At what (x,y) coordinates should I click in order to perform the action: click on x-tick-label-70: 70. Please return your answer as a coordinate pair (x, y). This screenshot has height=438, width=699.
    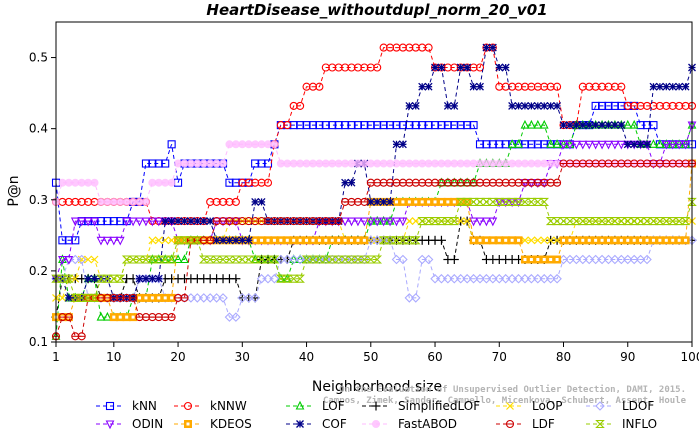
    Looking at the image, I should click on (499, 357).